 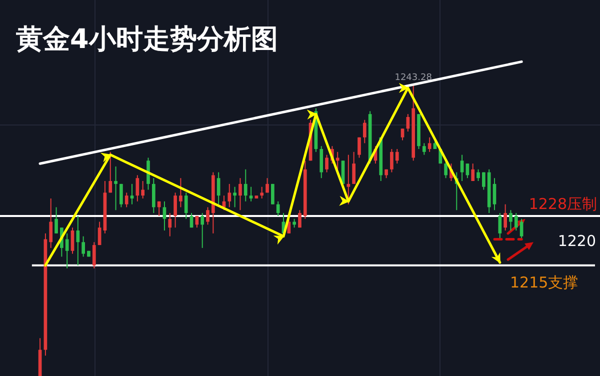 What do you see at coordinates (562, 203) in the screenshot?
I see `ref-line-label: 1228压制` at bounding box center [562, 203].